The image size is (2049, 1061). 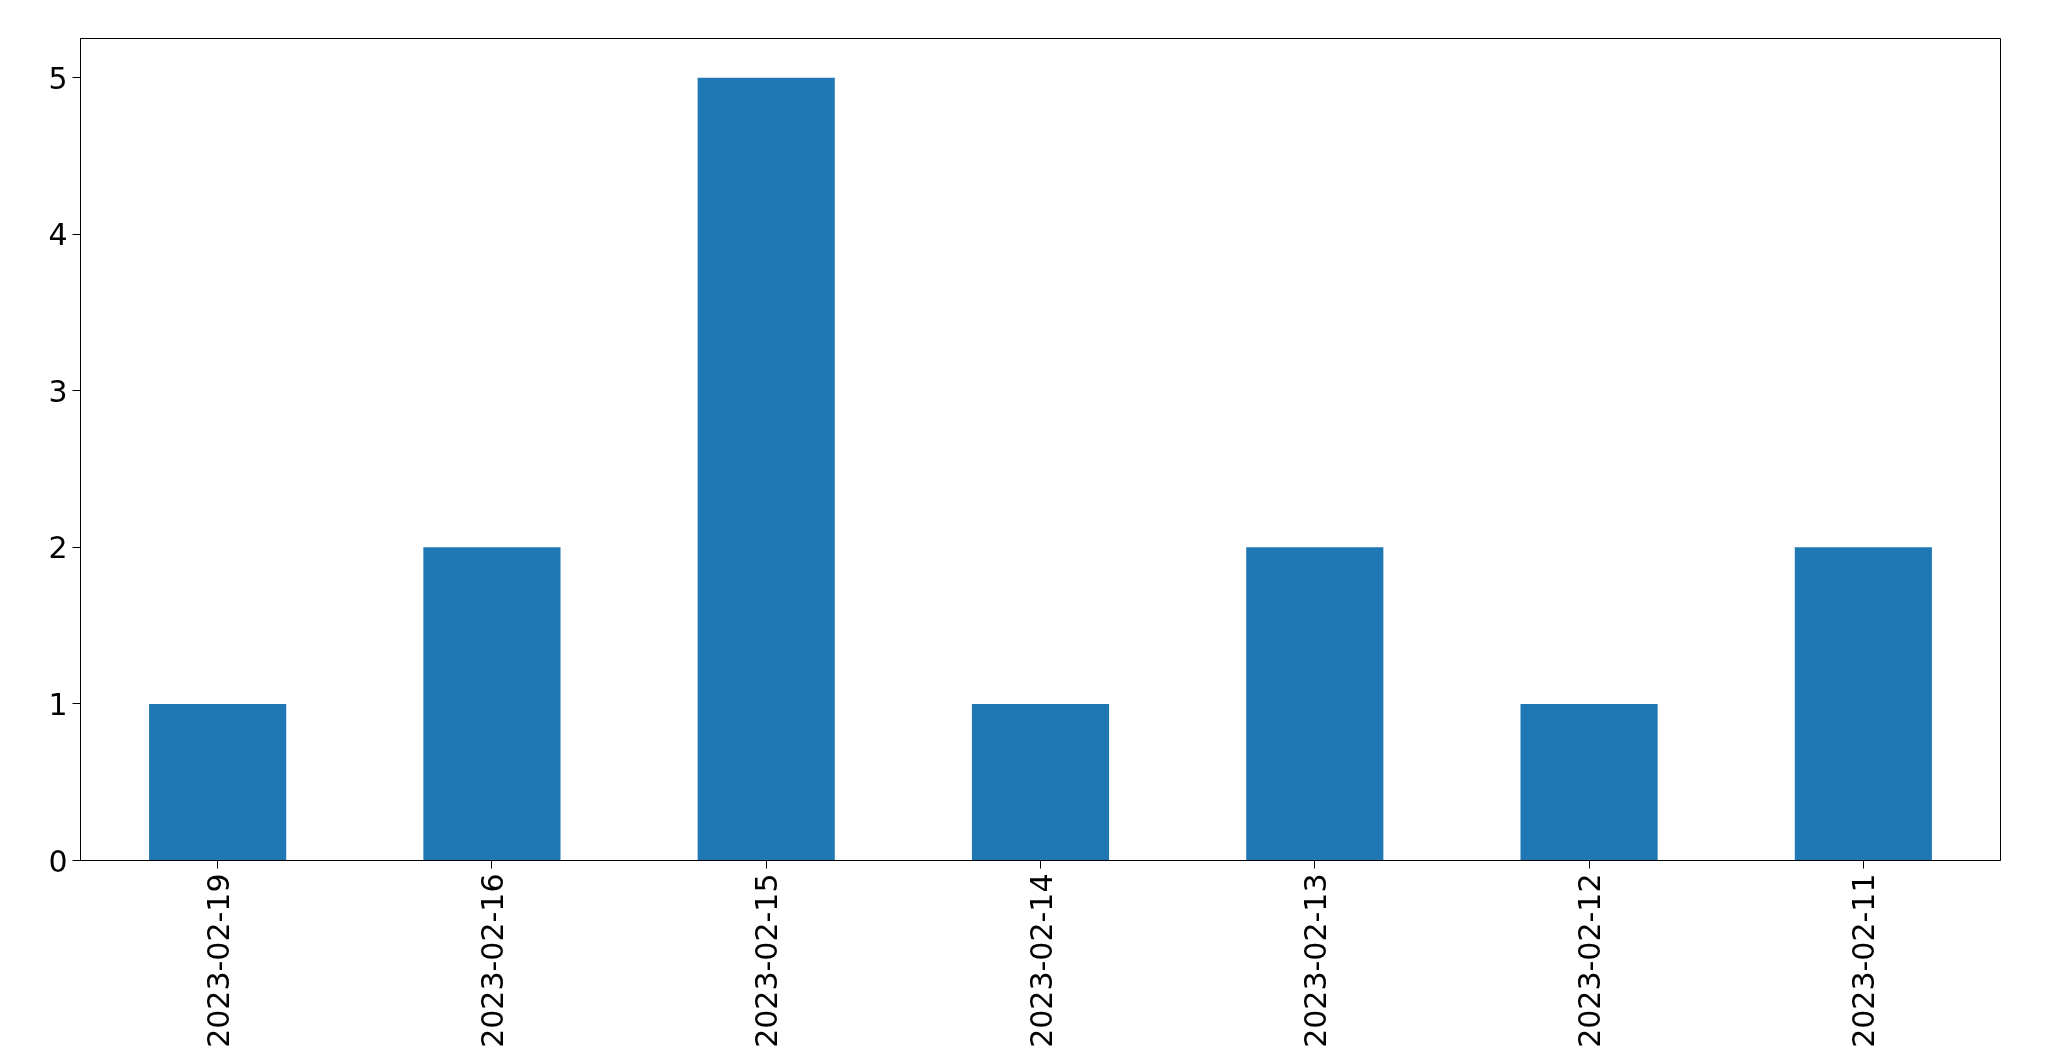 I want to click on y-tick-label: 3, so click(x=58, y=391).